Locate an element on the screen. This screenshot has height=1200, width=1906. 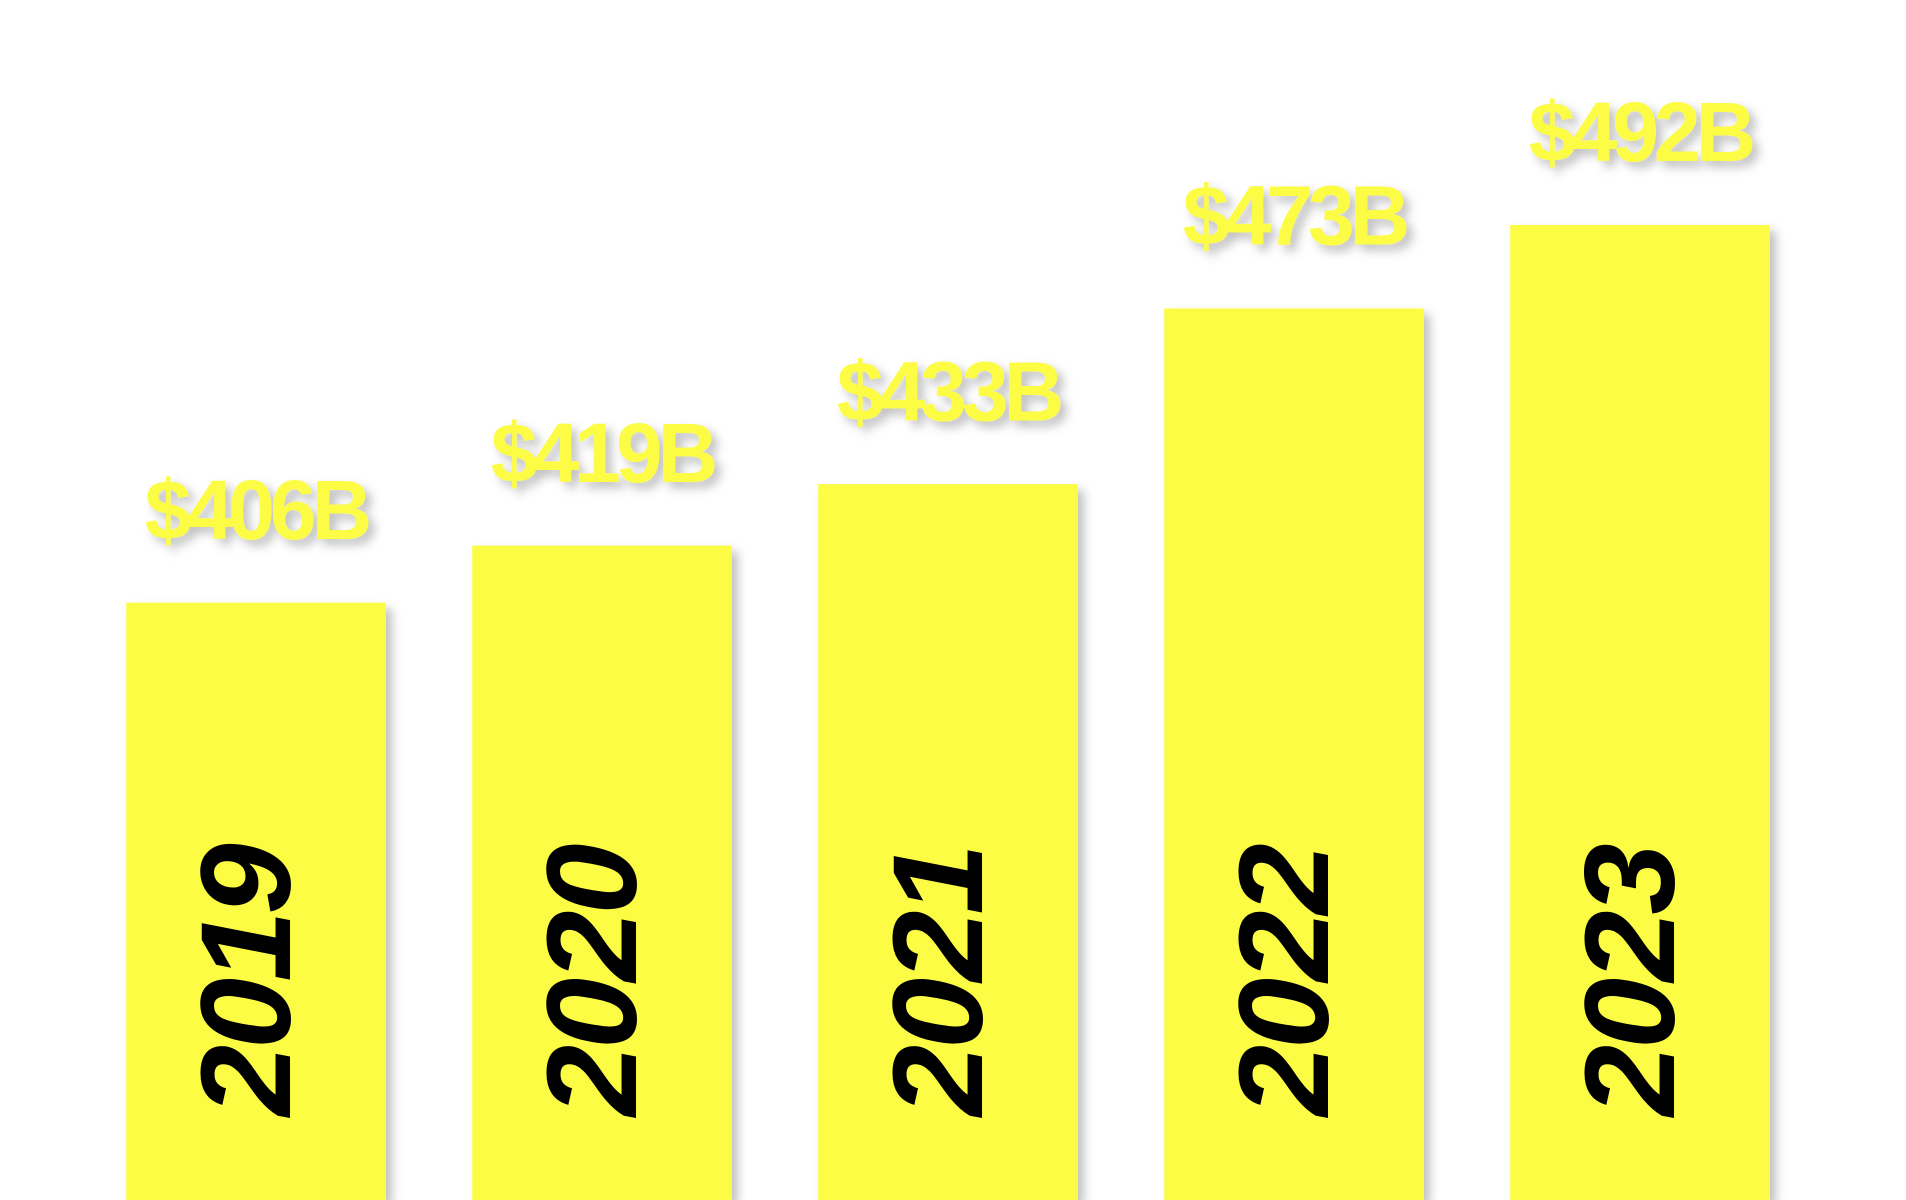
value-label: $406B is located at coordinates (257, 510).